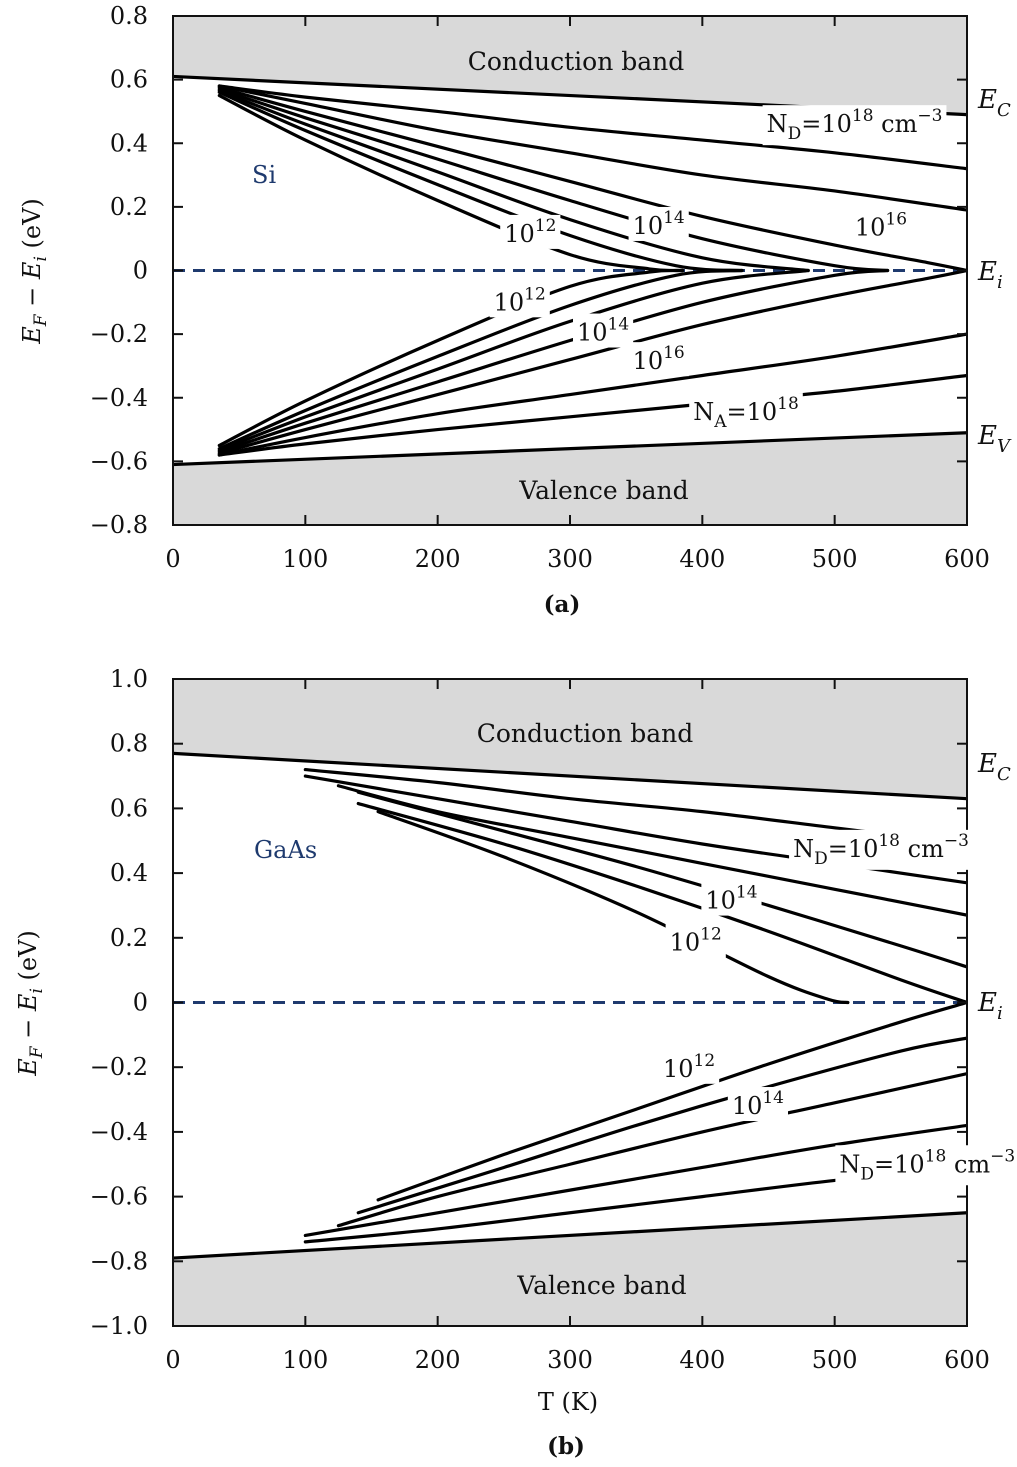  Describe the element at coordinates (129, 679) in the screenshot. I see `y-tick-label: 1.0` at that location.